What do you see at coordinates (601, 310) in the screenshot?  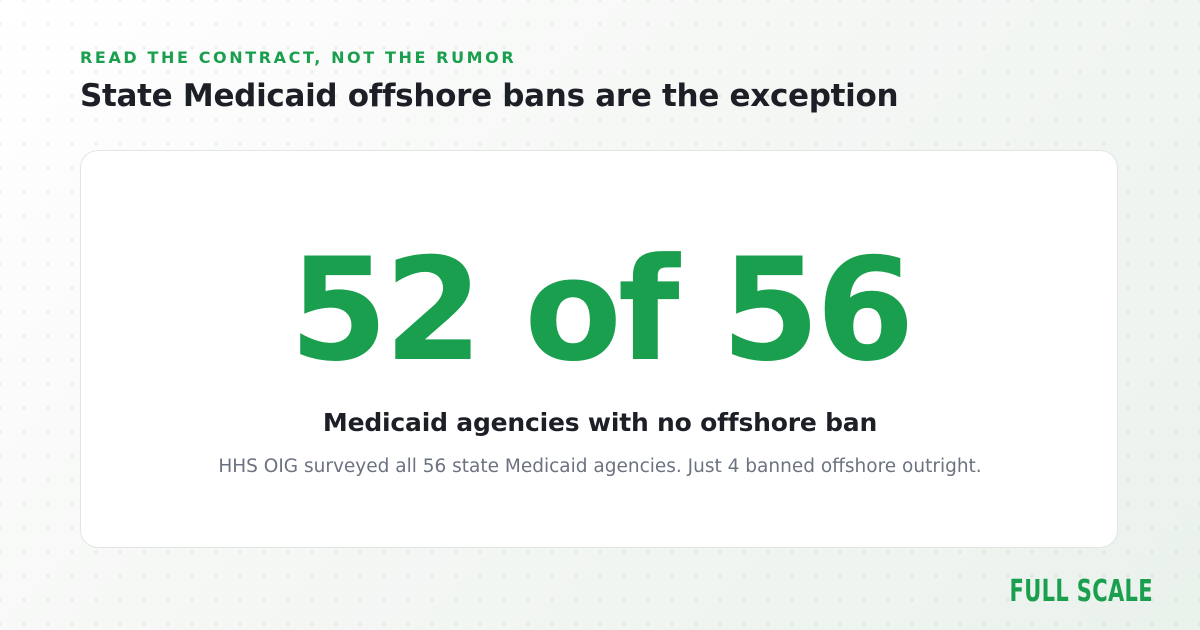 I see `stat-value: 52 of 56` at bounding box center [601, 310].